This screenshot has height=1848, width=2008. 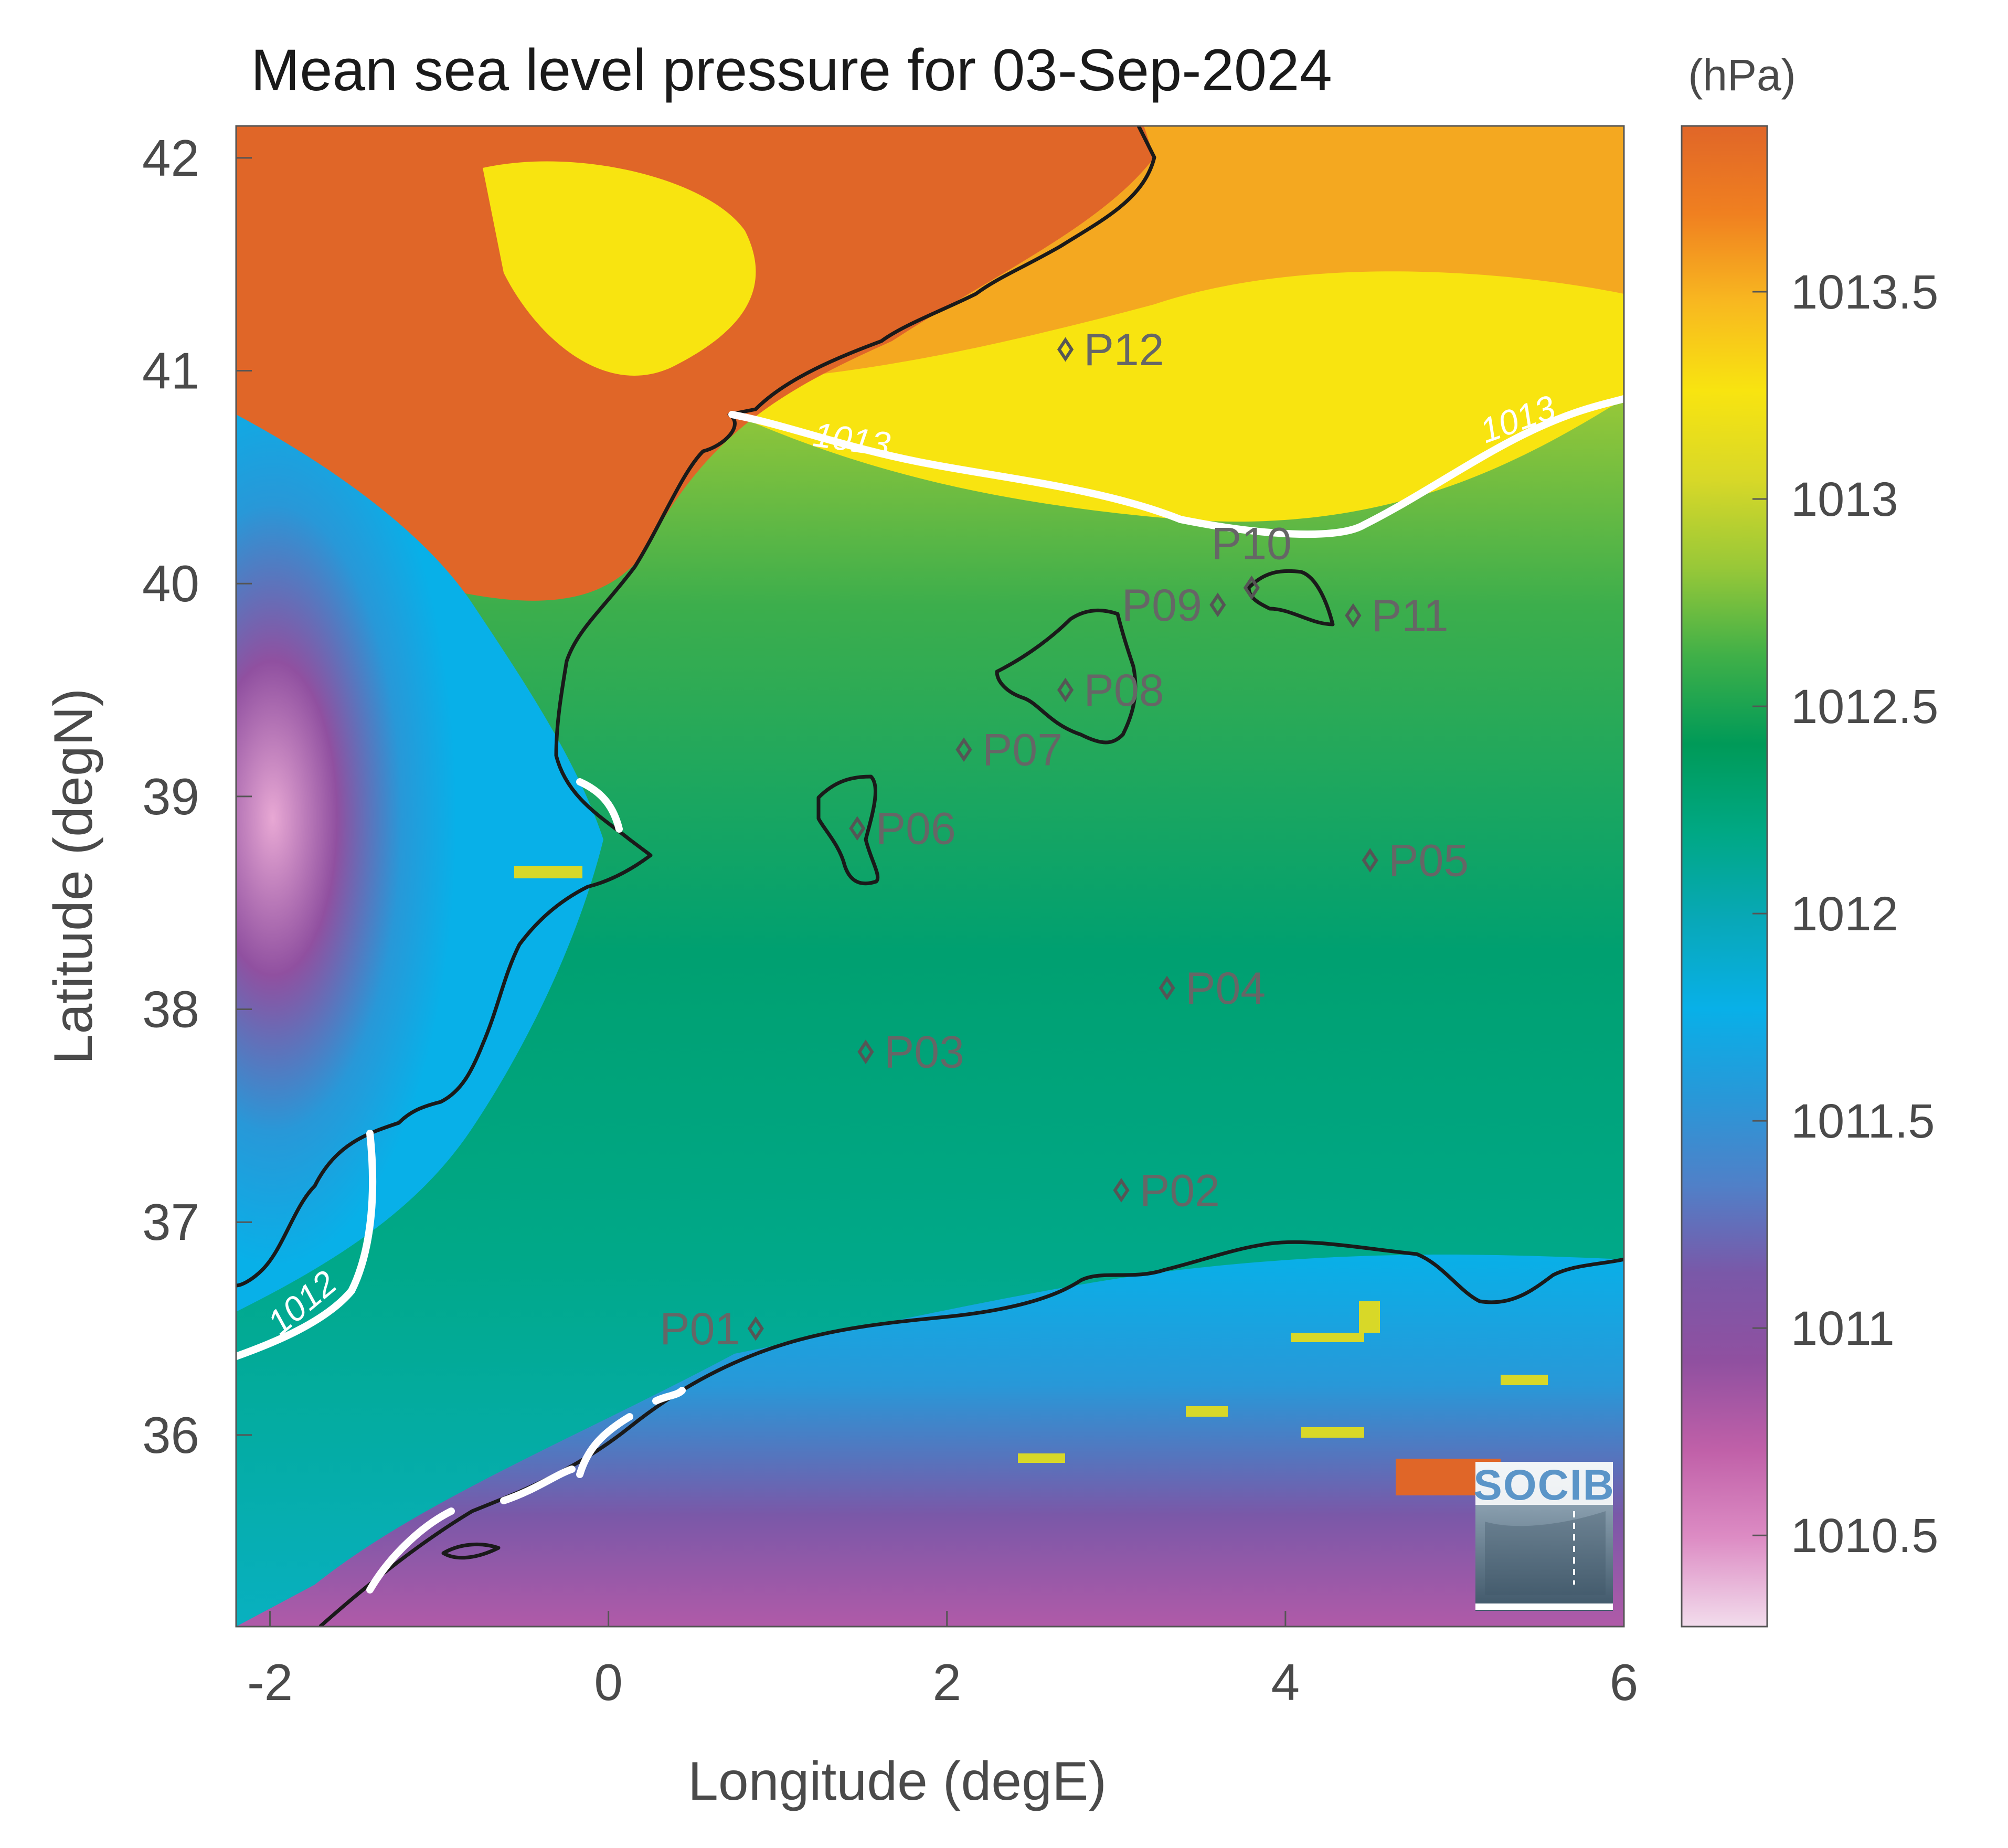 I want to click on contour-1012-africa, so click(x=526, y=1490).